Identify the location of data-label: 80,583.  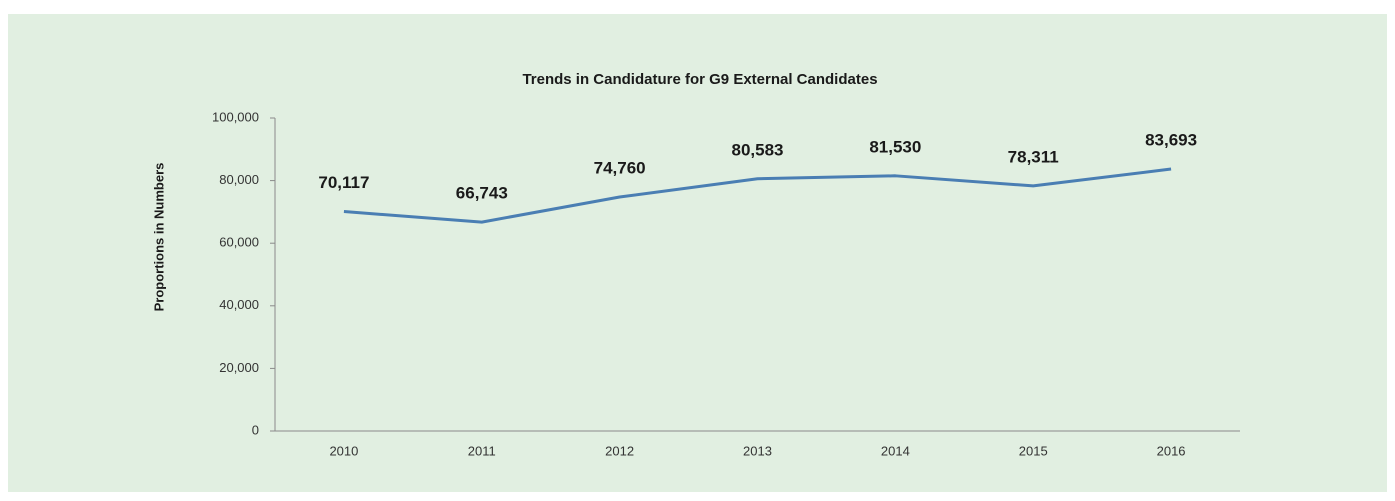
(758, 149).